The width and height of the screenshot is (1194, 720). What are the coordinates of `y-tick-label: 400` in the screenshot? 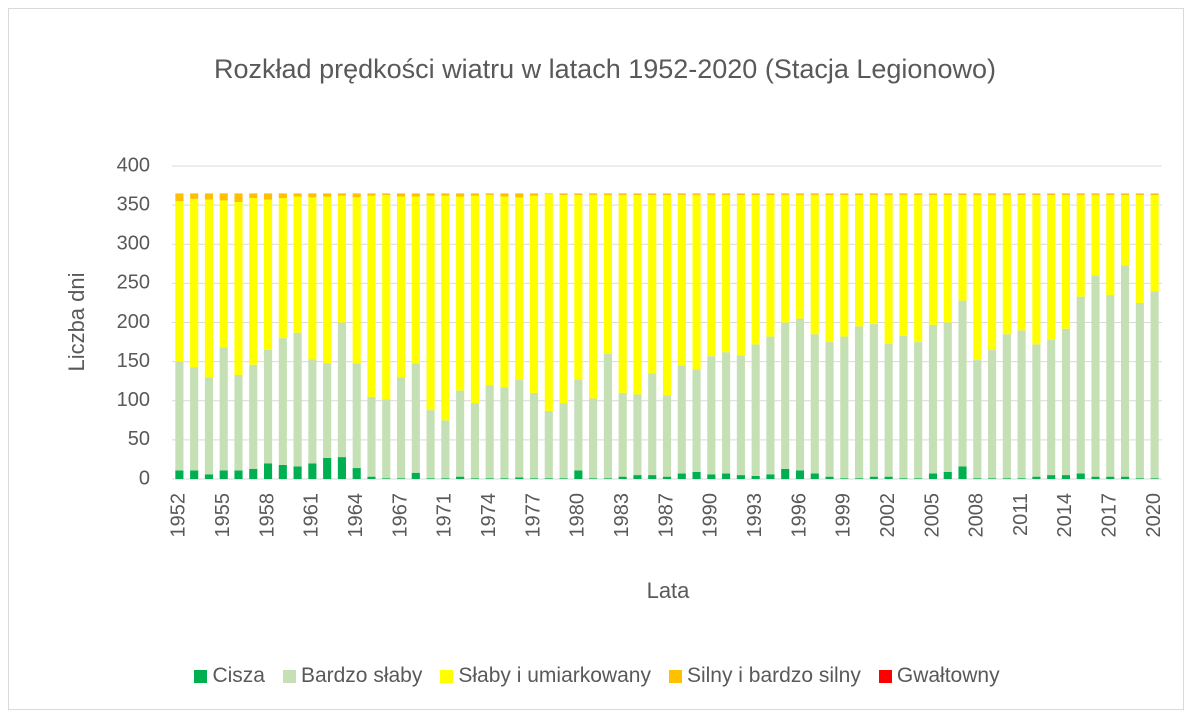 It's located at (133, 165).